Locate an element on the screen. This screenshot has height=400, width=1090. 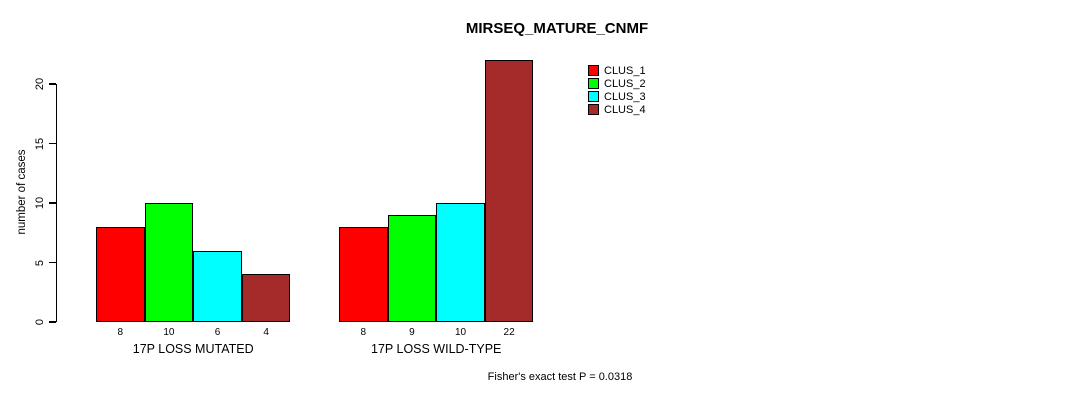
legend-item: CLUS_3 is located at coordinates (617, 96).